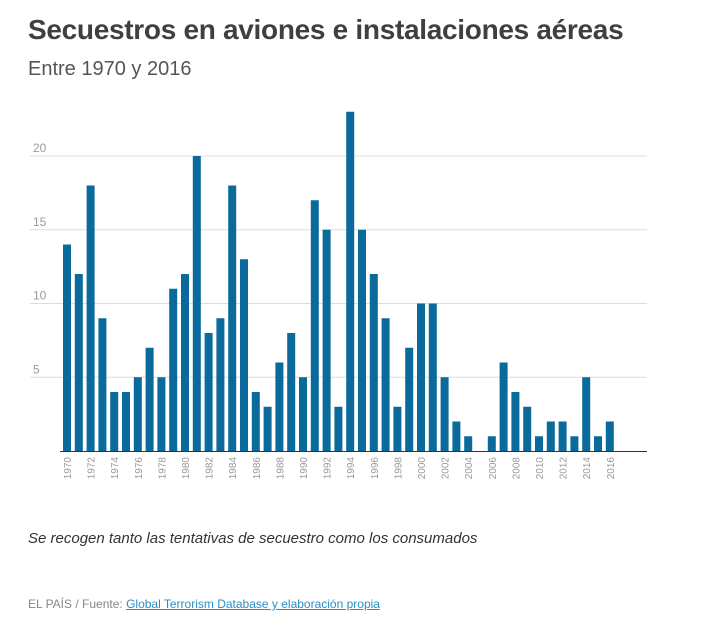 This screenshot has height=621, width=701. What do you see at coordinates (279, 406) in the screenshot?
I see `bar-1988` at bounding box center [279, 406].